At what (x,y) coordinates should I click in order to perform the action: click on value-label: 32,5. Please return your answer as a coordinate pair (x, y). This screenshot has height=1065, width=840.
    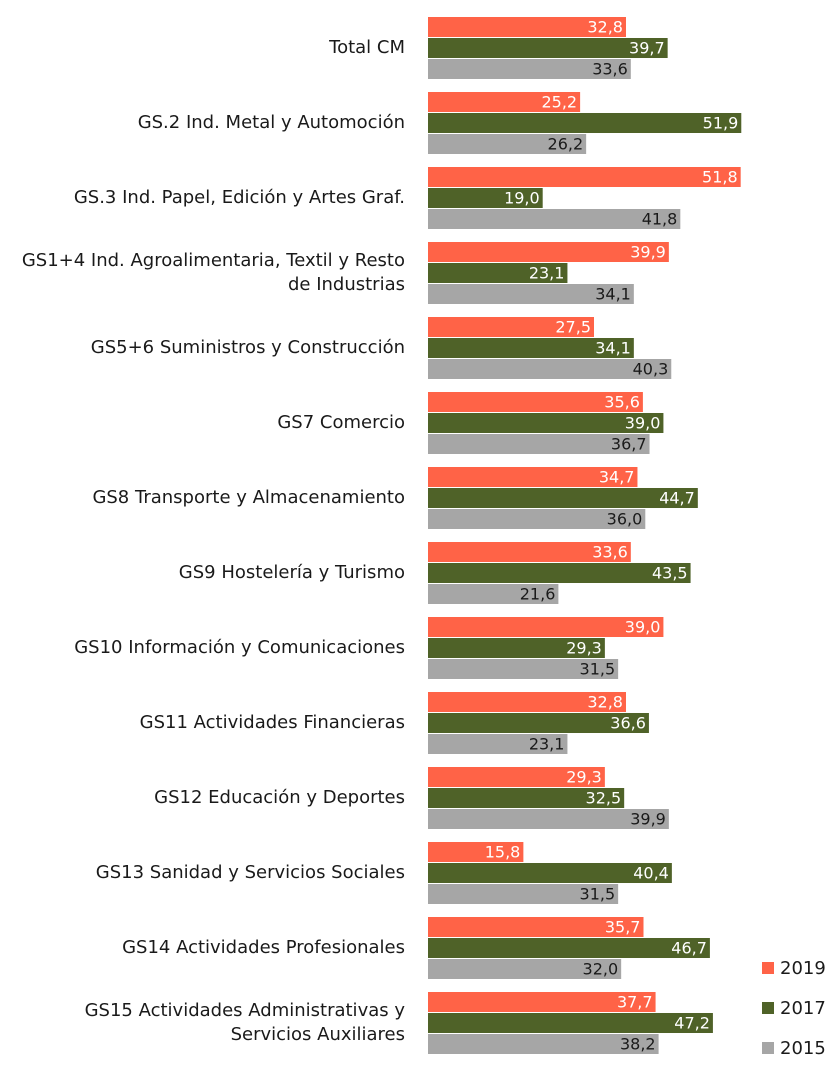
    Looking at the image, I should click on (604, 798).